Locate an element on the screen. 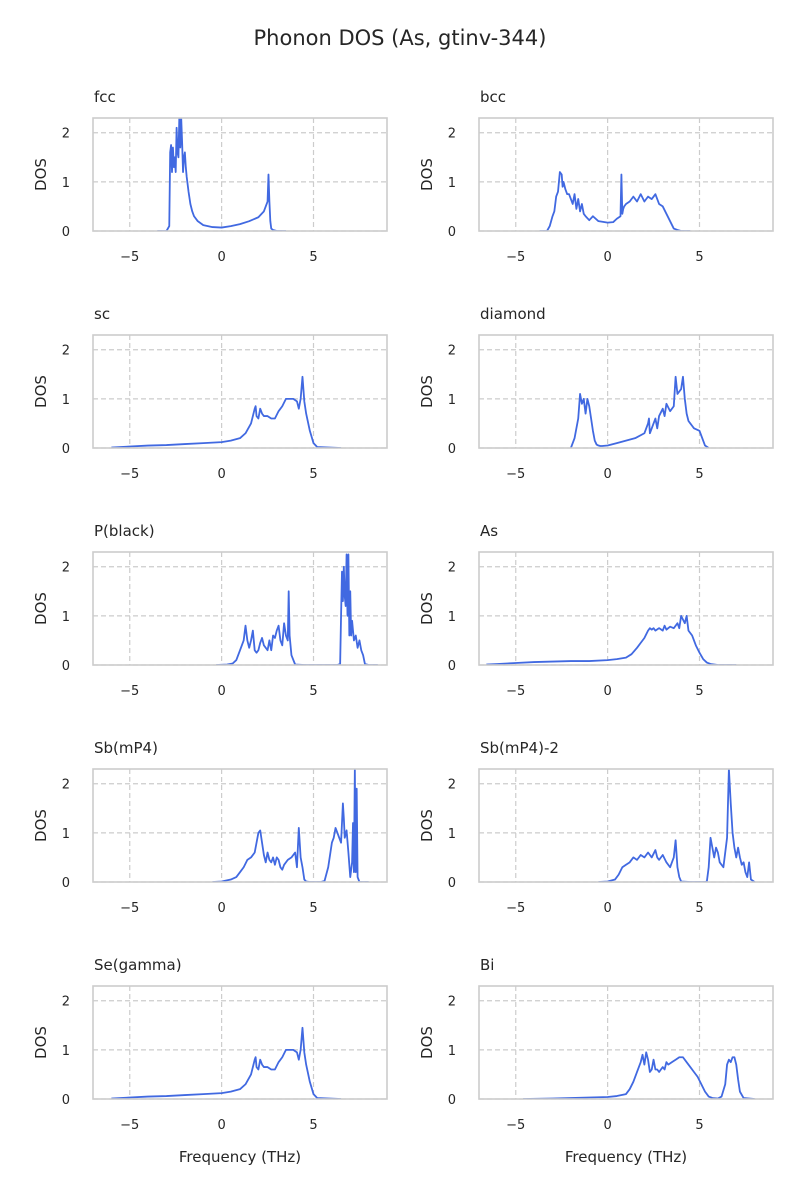  subplot-p-black: P(black) −5 0 5 0 1 2 DOS is located at coordinates (210, 610).